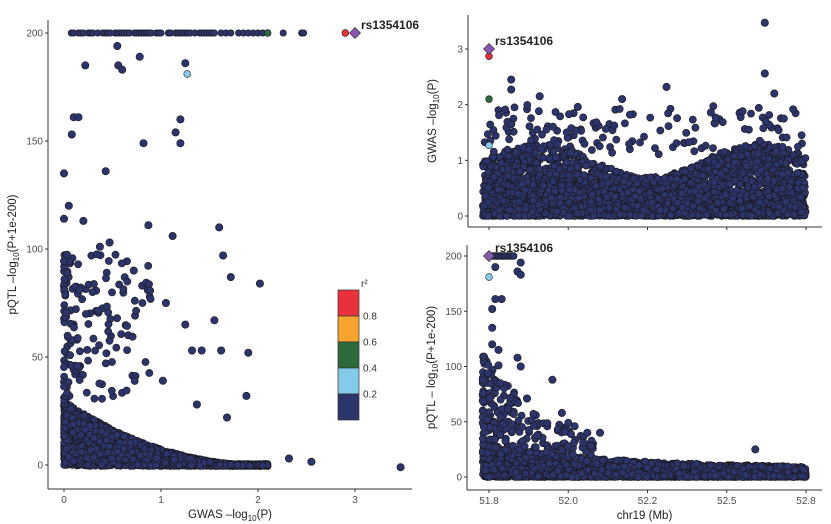  I want to click on y-tick-label: 3, so click(460, 50).